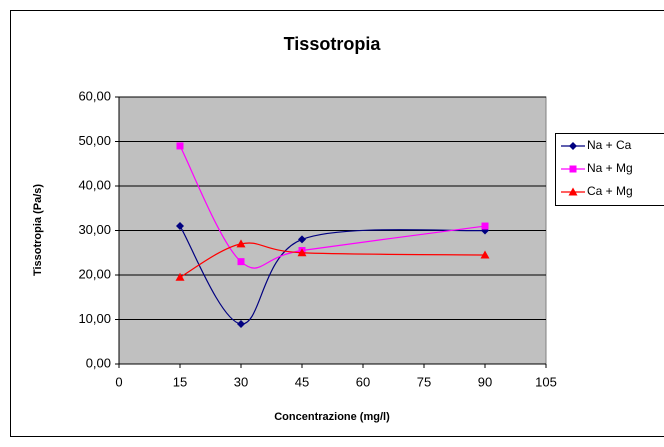 This screenshot has height=447, width=664. Describe the element at coordinates (241, 381) in the screenshot. I see `x-tick-label: 30` at that location.